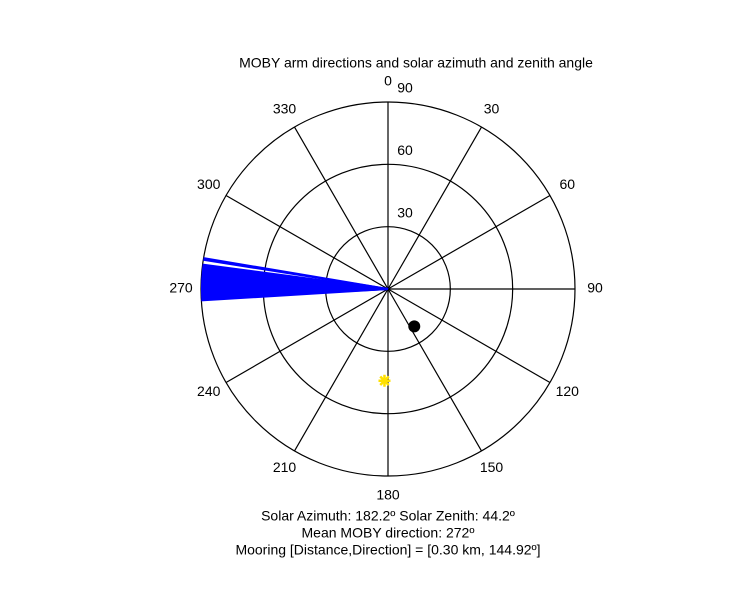 The width and height of the screenshot is (750, 600). I want to click on theta-tick-label: 300, so click(209, 184).